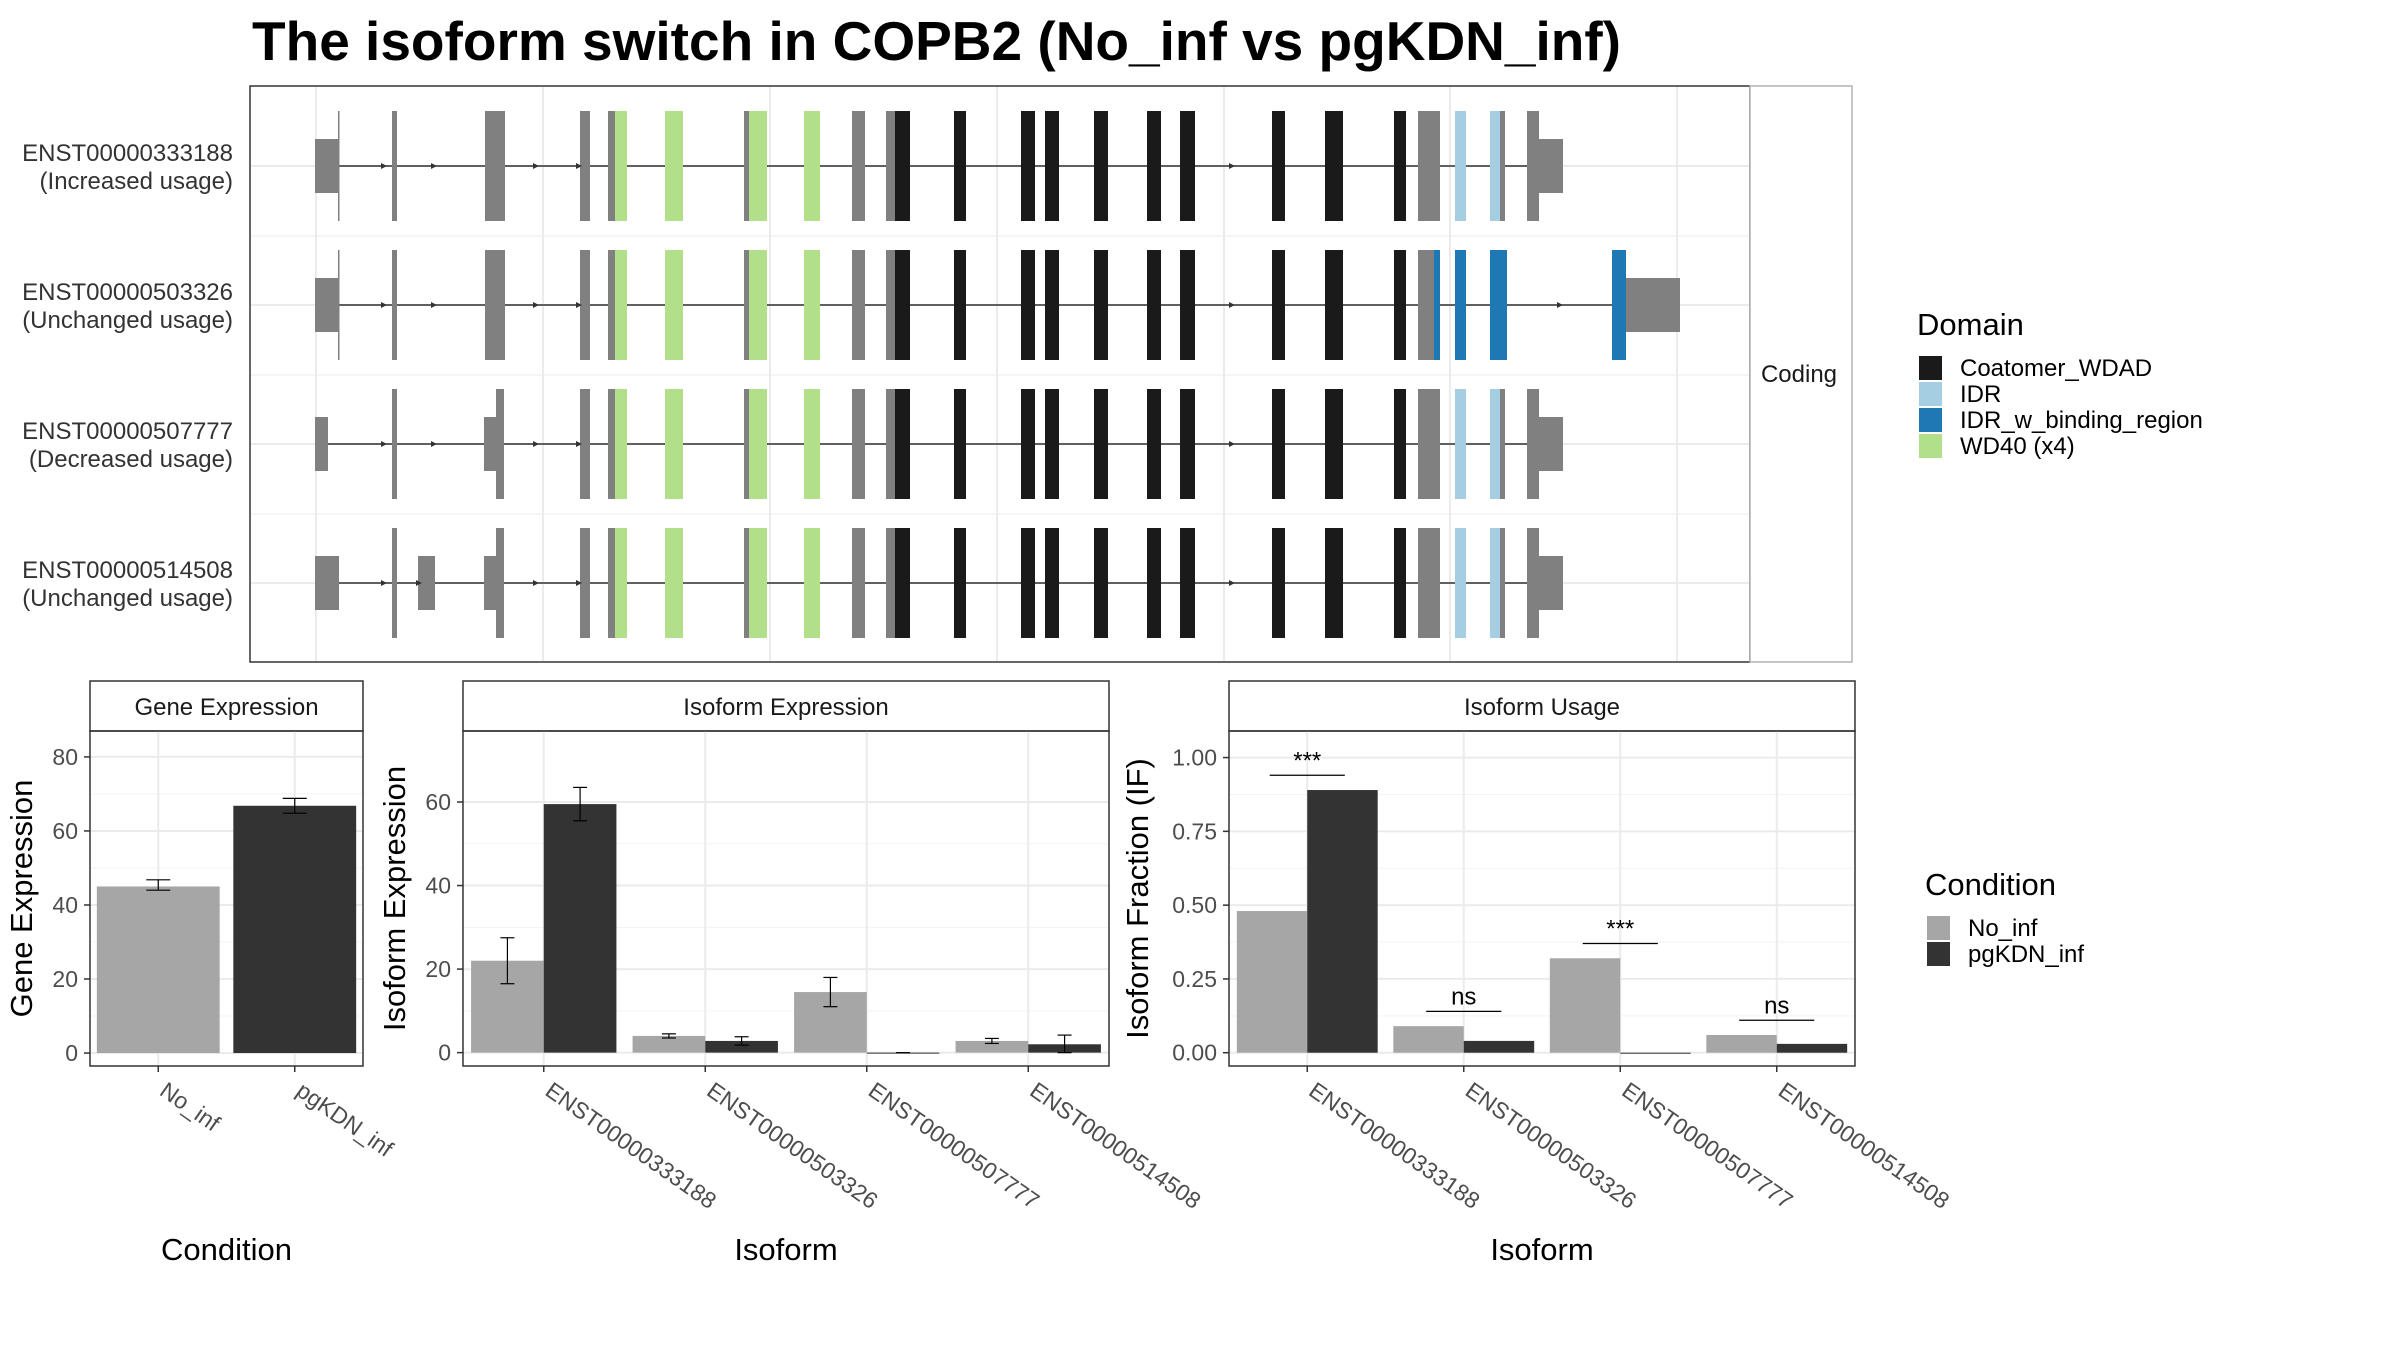  Describe the element at coordinates (1194, 905) in the screenshot. I see `y-tick-label: 0.50` at that location.